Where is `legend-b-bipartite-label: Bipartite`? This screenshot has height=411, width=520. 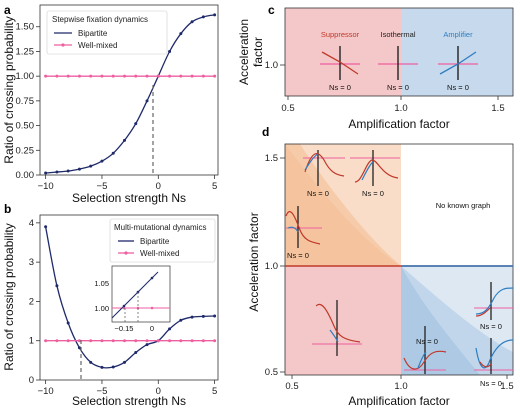 legend-b-bipartite-label: Bipartite is located at coordinates (155, 241).